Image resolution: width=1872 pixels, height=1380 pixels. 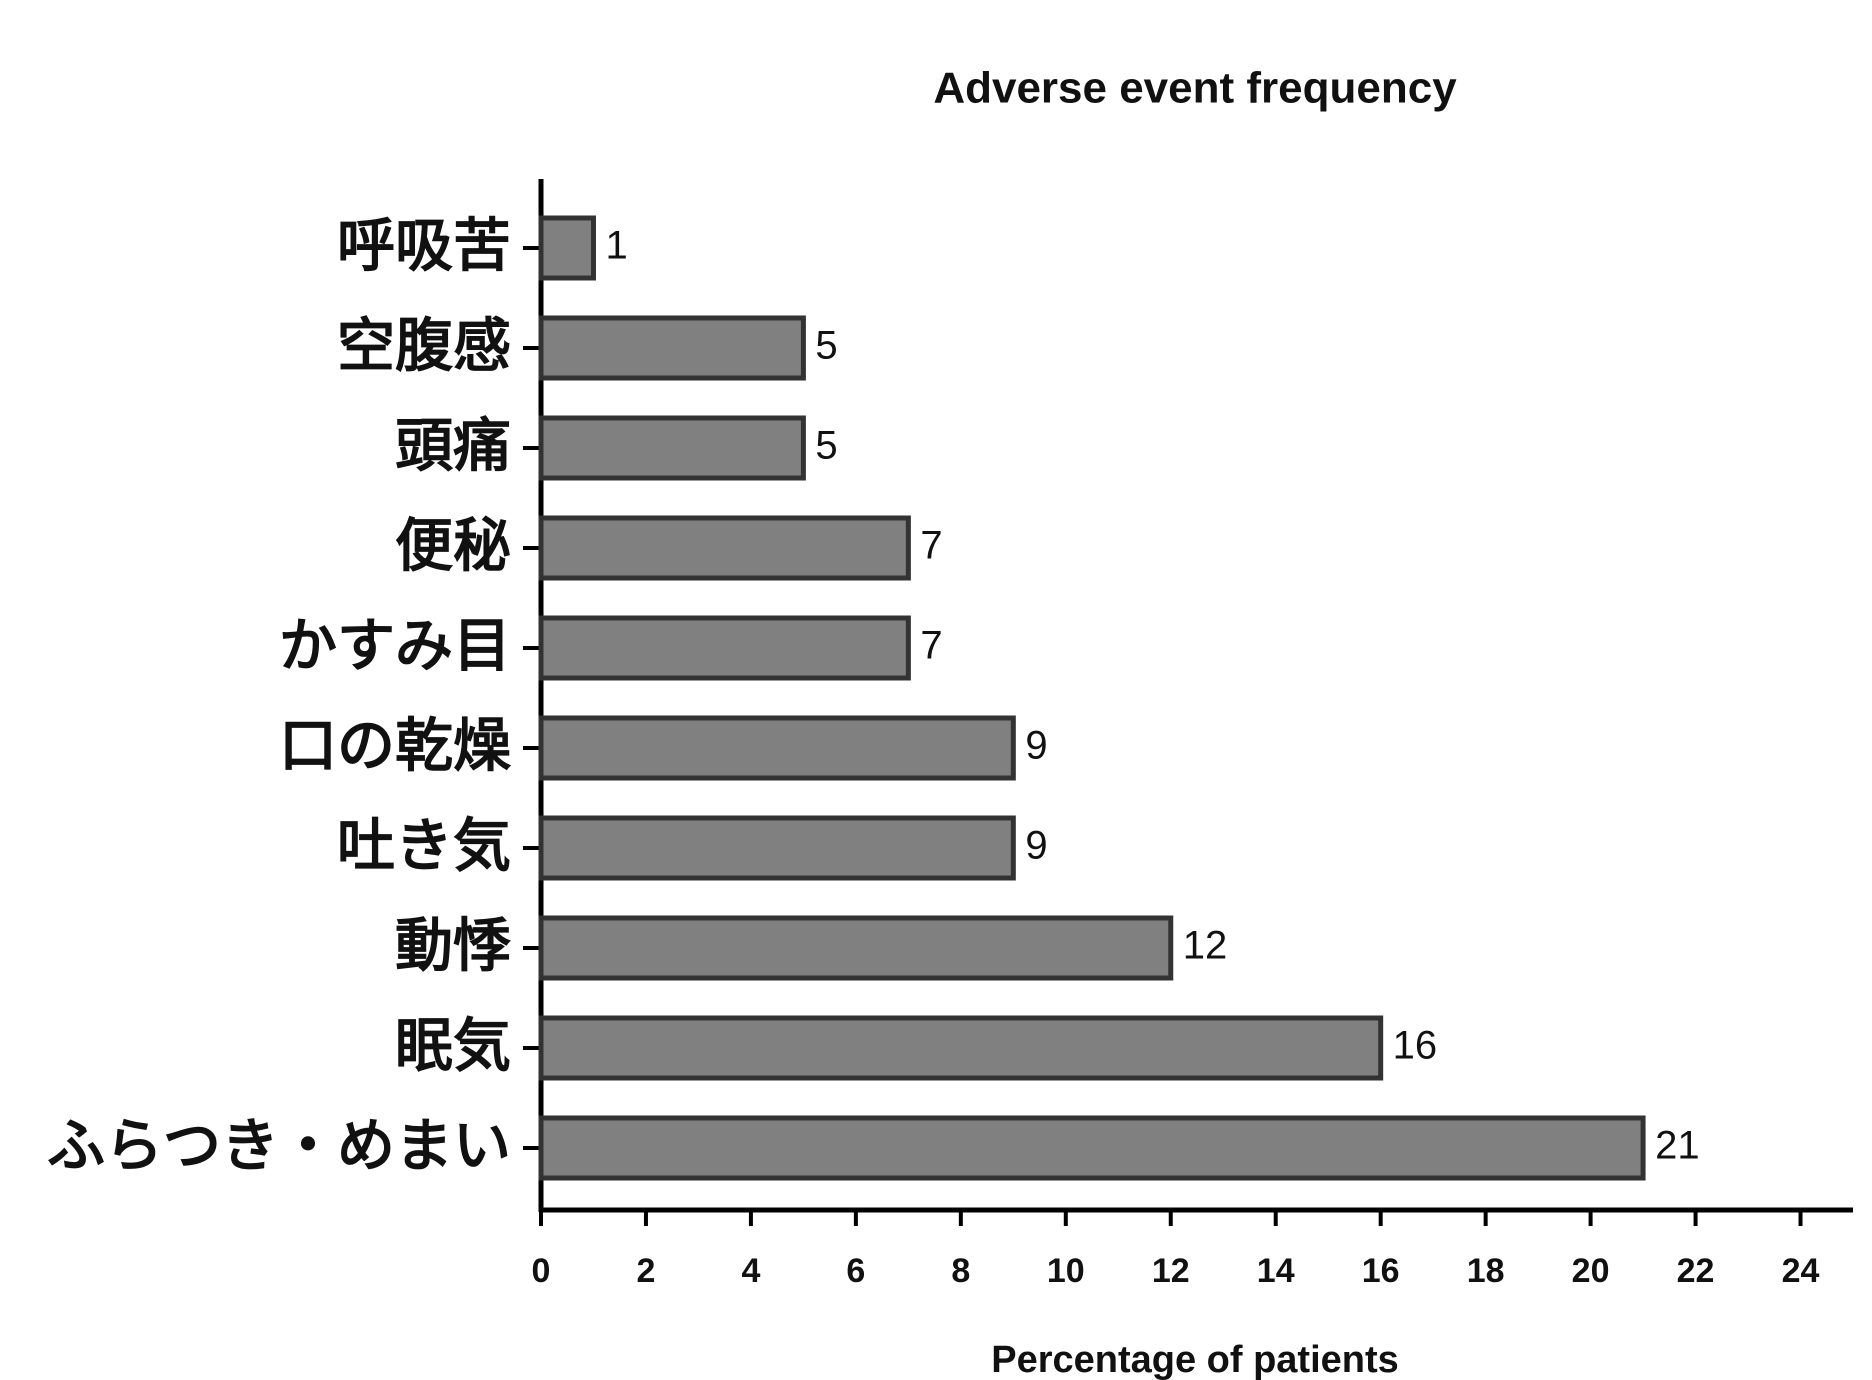 What do you see at coordinates (541, 1271) in the screenshot?
I see `x-tick-label: 0` at bounding box center [541, 1271].